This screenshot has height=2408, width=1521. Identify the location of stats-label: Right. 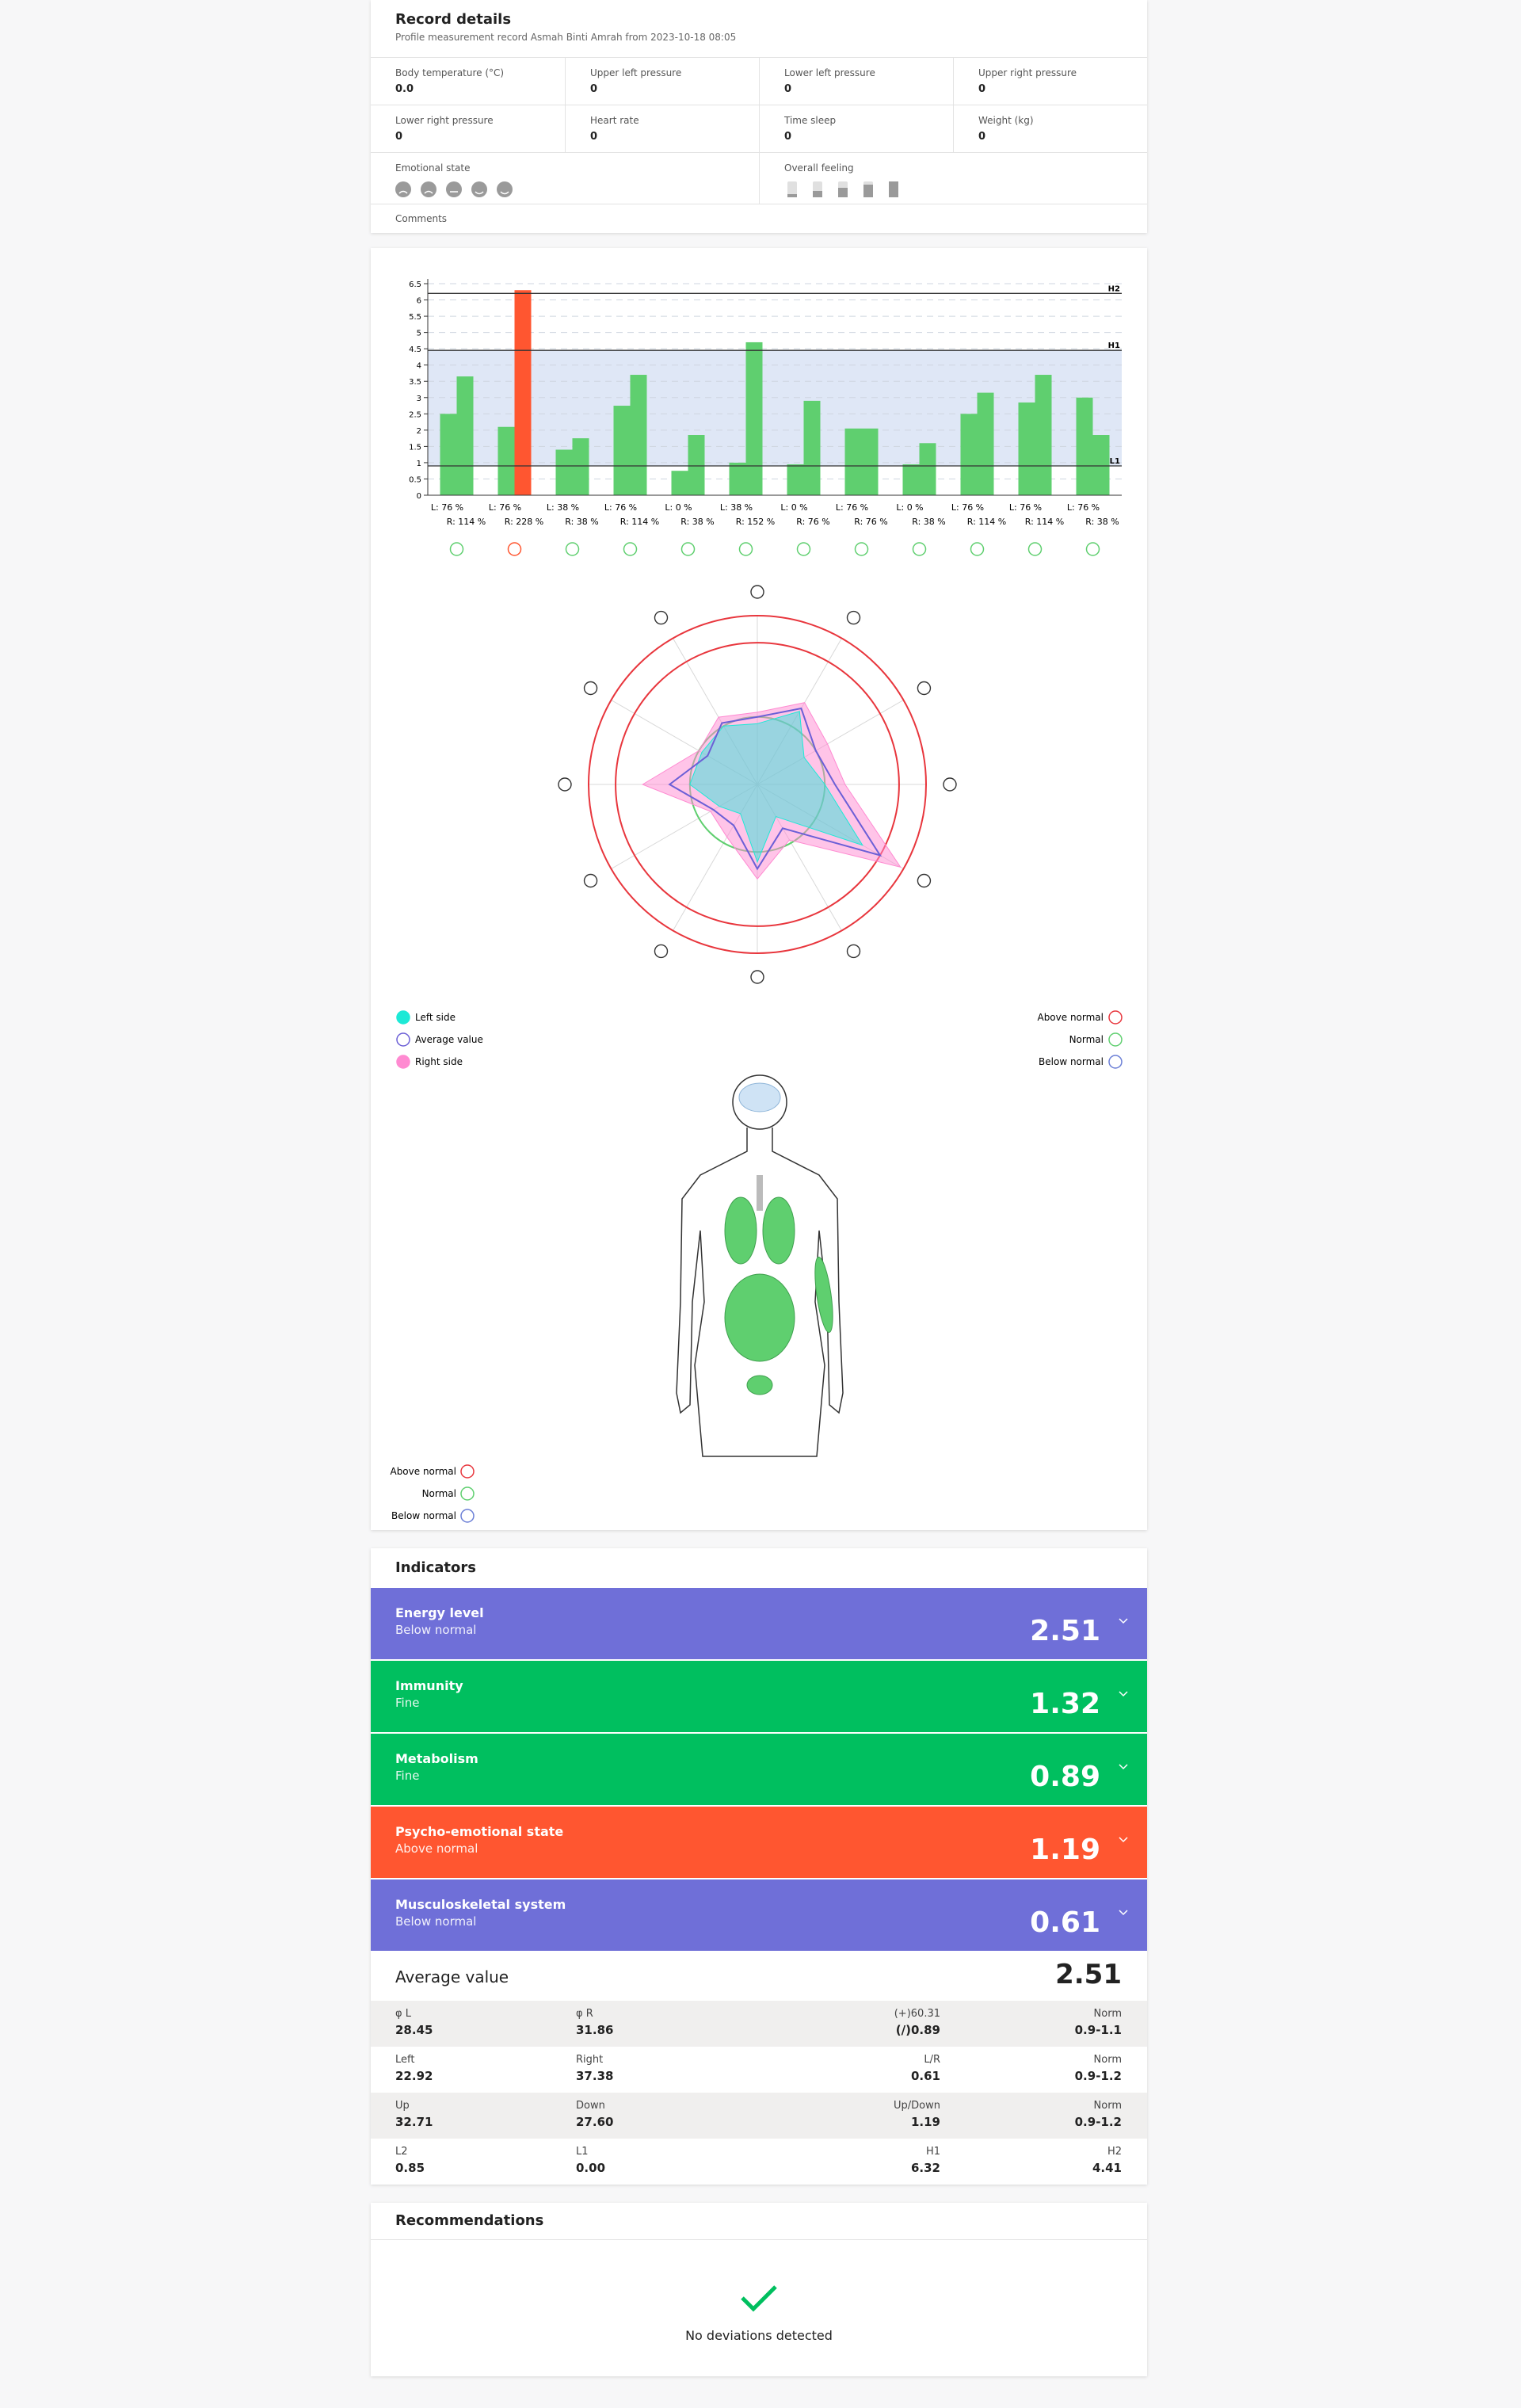
(590, 2060).